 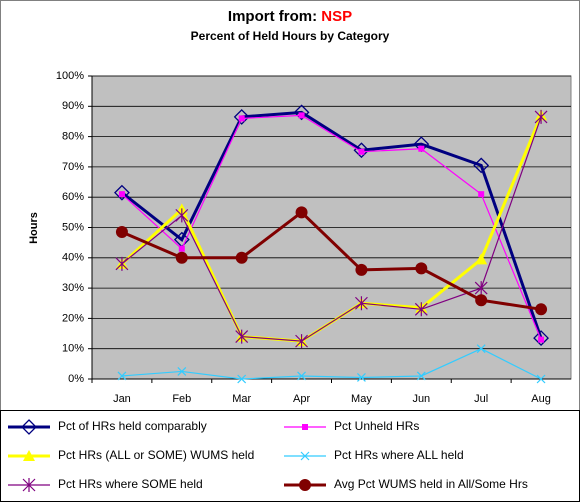 What do you see at coordinates (290, 36) in the screenshot?
I see `chart-subtitle: Percent of Held Hours by Category` at bounding box center [290, 36].